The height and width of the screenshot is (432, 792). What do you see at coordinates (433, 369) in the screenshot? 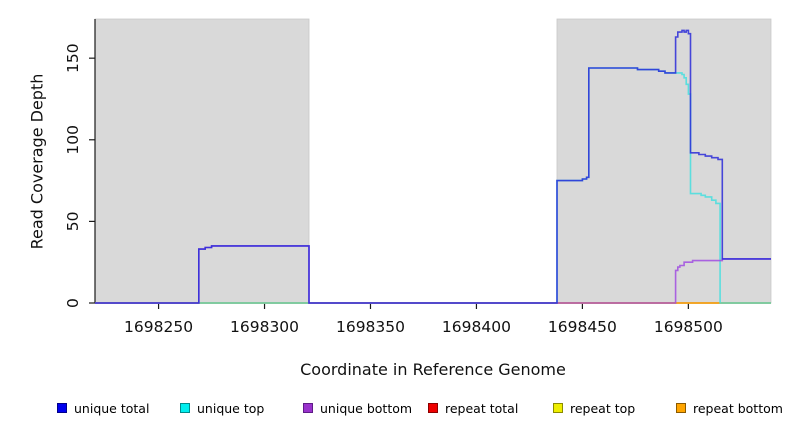
I see `x-axis-title: Coordinate in Reference Genome` at bounding box center [433, 369].